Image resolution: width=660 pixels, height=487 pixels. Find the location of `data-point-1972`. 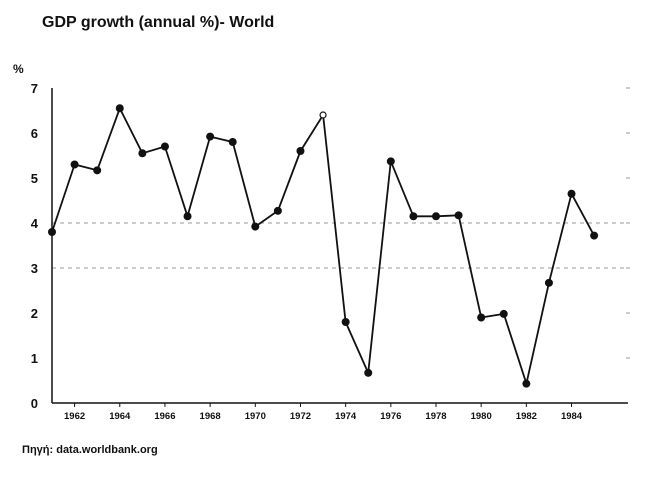

data-point-1972 is located at coordinates (300, 151).